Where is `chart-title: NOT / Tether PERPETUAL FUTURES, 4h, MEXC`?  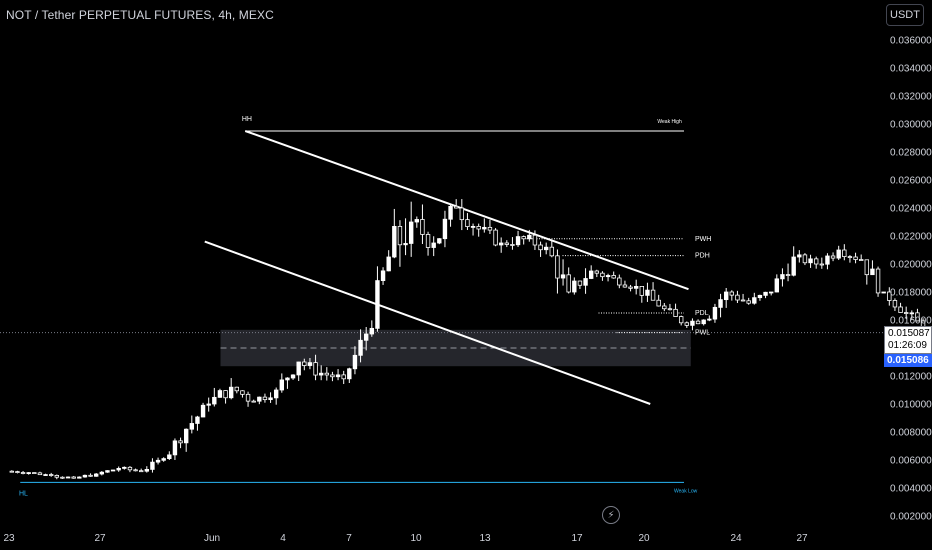
chart-title: NOT / Tether PERPETUAL FUTURES, 4h, MEXC is located at coordinates (140, 15).